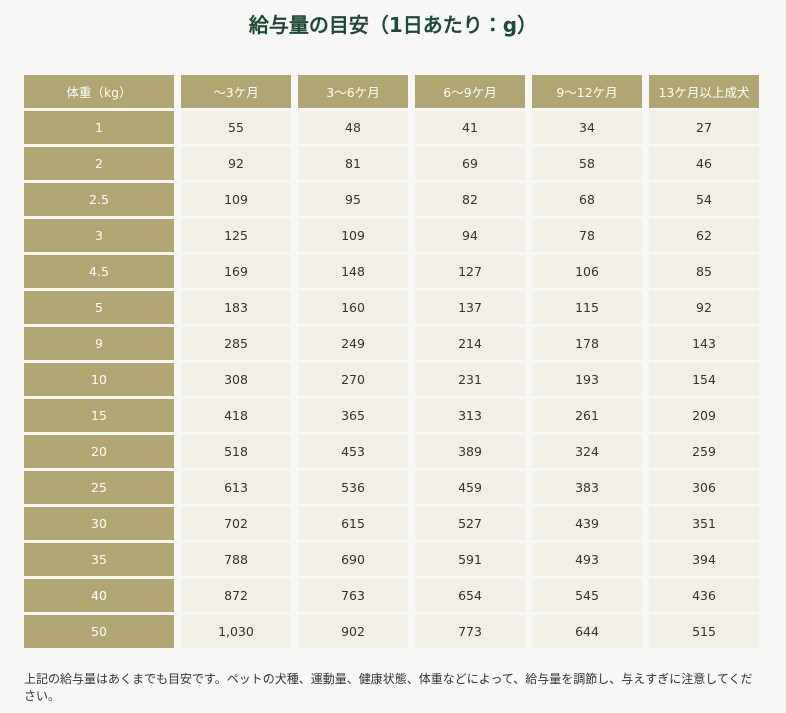  Describe the element at coordinates (99, 631) in the screenshot. I see `weight-cell: 50` at that location.